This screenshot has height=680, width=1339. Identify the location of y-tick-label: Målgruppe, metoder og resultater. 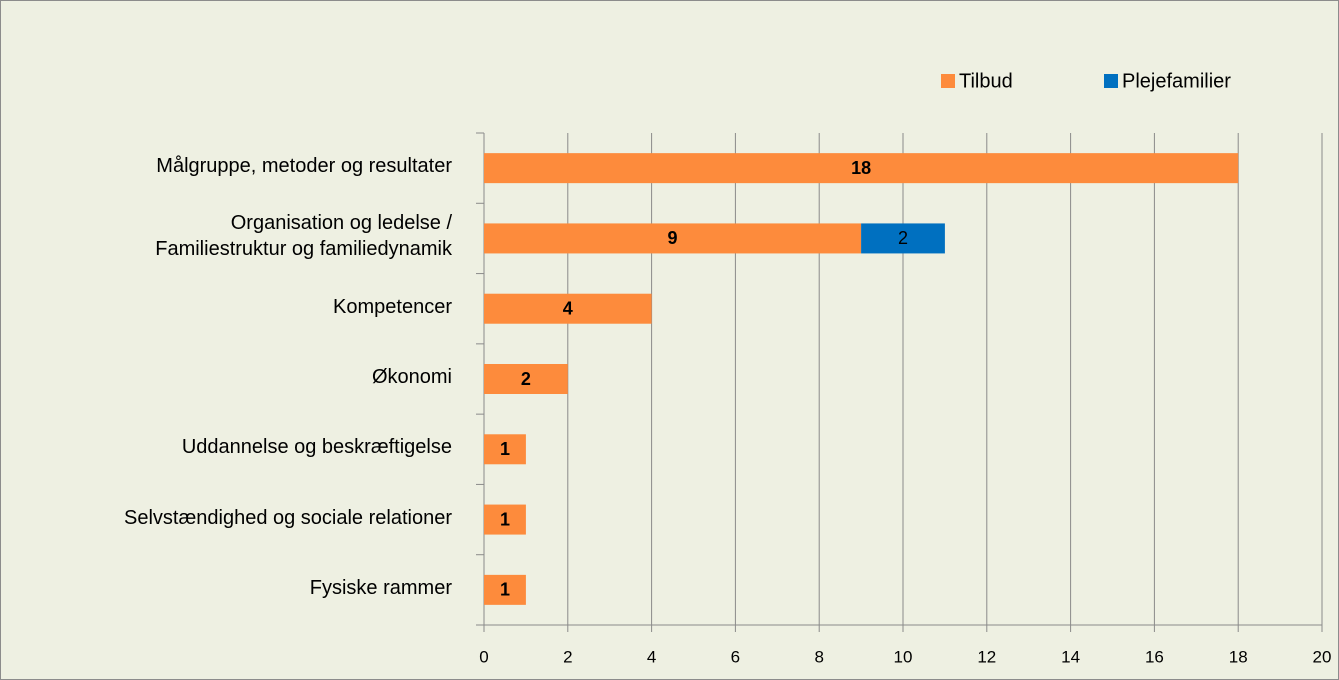
(304, 166).